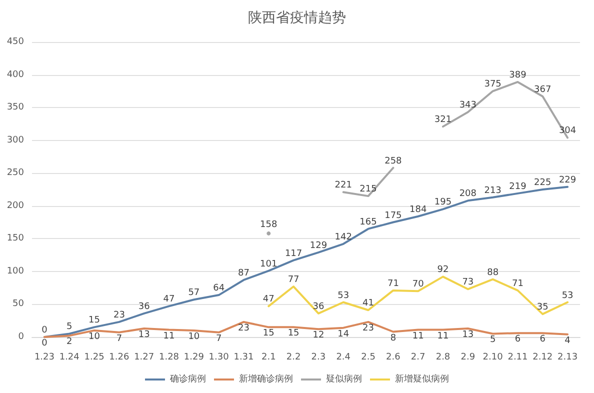 Image resolution: width=594 pixels, height=393 pixels. I want to click on x-tick-label: 2.5, so click(368, 357).